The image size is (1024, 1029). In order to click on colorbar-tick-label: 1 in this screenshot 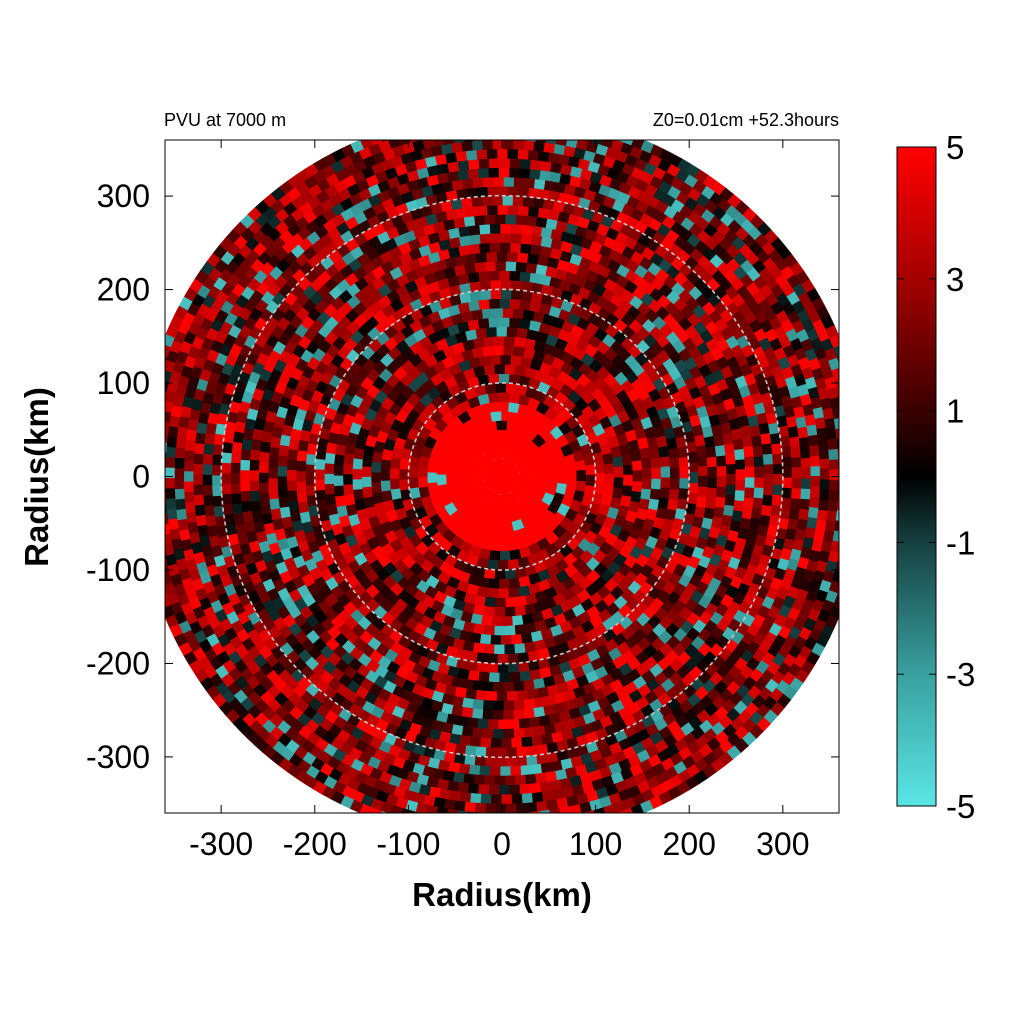, I will do `click(955, 411)`.